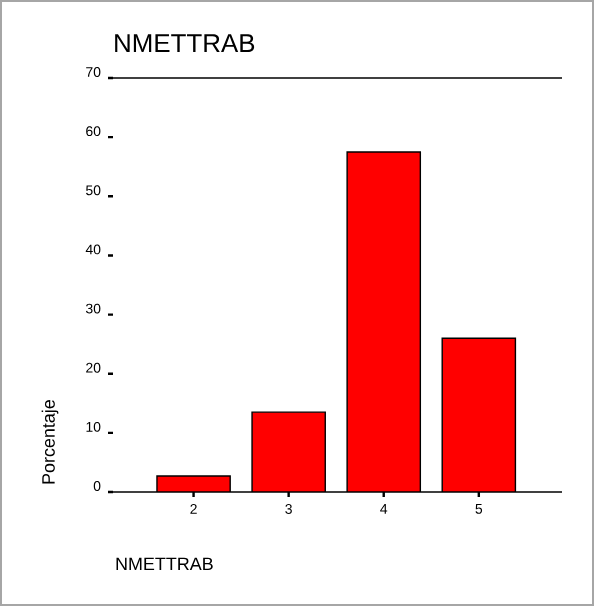 The image size is (594, 606). Describe the element at coordinates (185, 43) in the screenshot. I see `chart-title: NMETTRAB` at that location.